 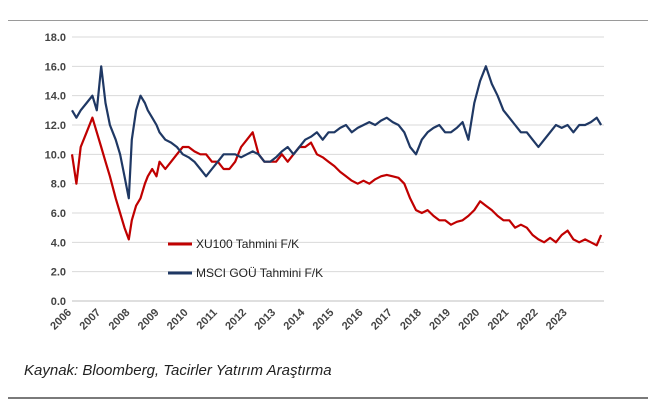 What do you see at coordinates (295, 319) in the screenshot?
I see `x-tick-label: 2014` at bounding box center [295, 319].